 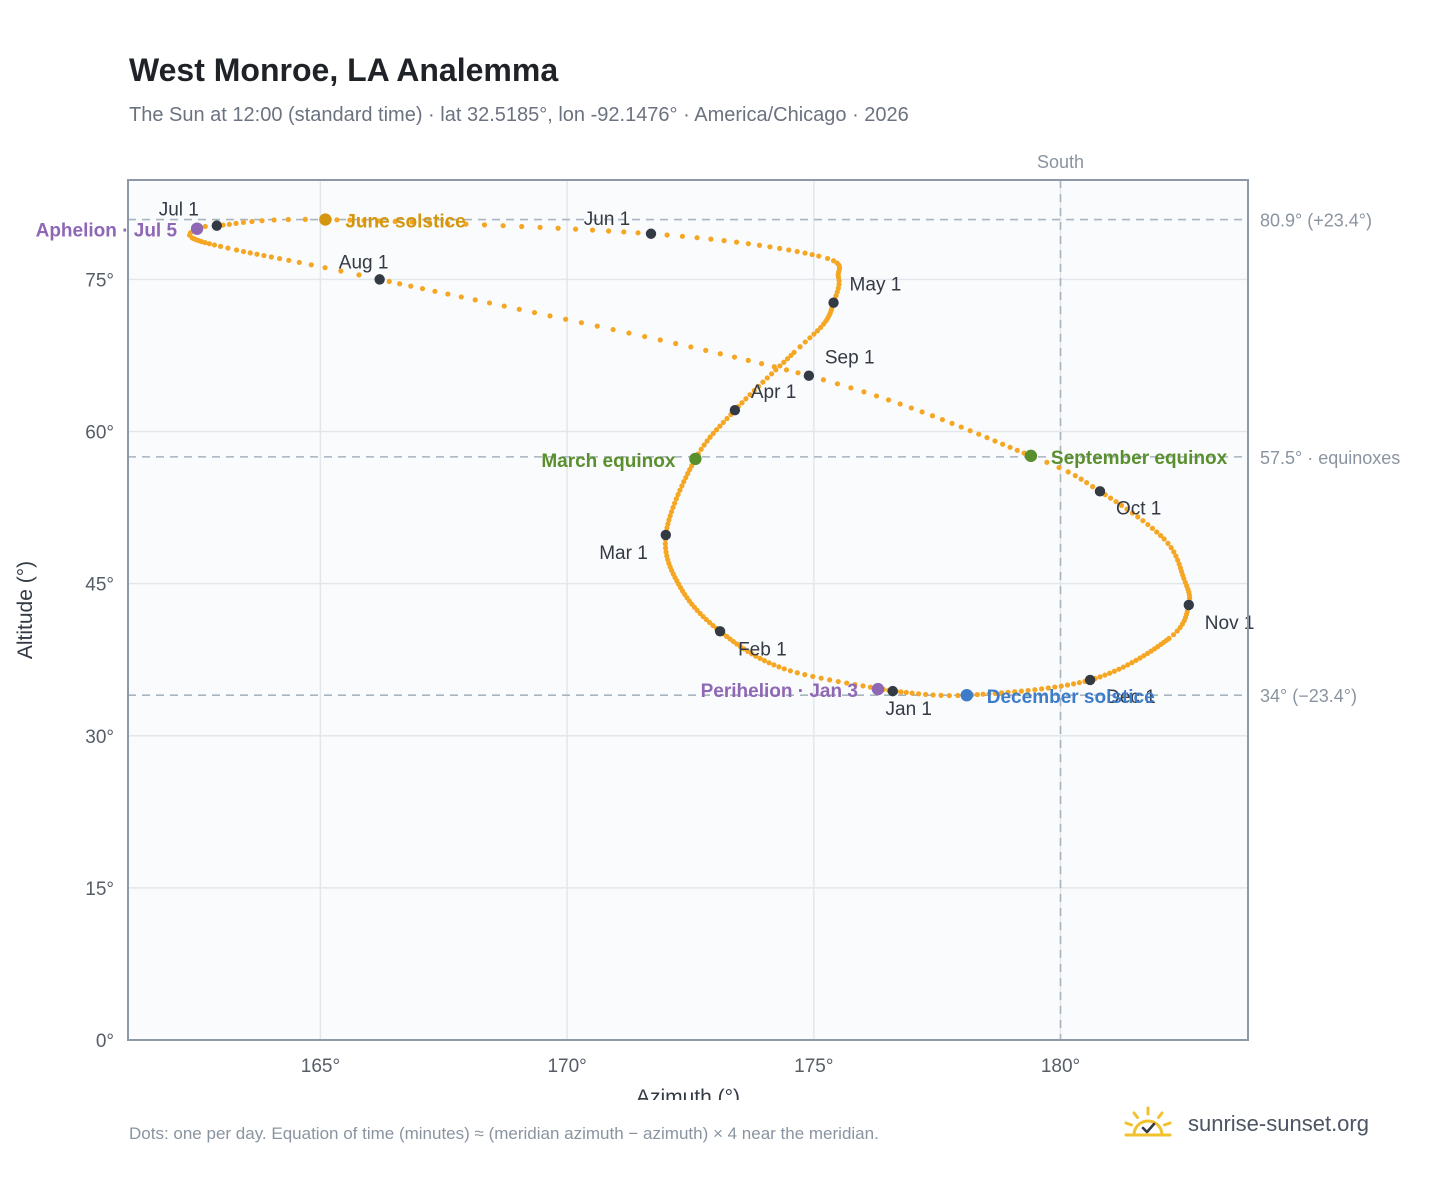 I want to click on month-marker-label: Jan 1, so click(x=909, y=709).